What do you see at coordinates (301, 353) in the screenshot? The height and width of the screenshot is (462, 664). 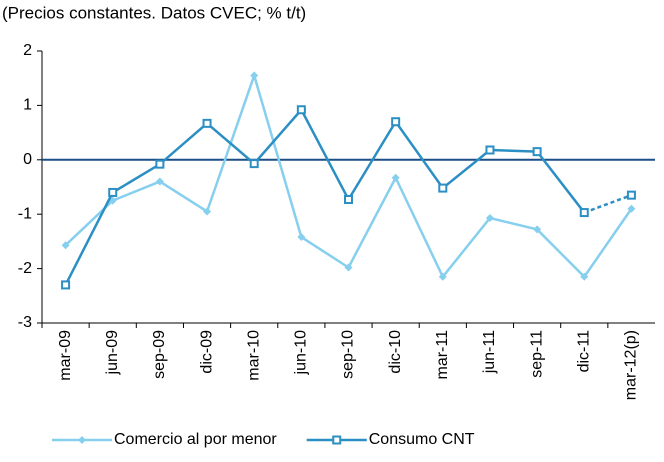 I see `x-tick-label: jun-10` at bounding box center [301, 353].